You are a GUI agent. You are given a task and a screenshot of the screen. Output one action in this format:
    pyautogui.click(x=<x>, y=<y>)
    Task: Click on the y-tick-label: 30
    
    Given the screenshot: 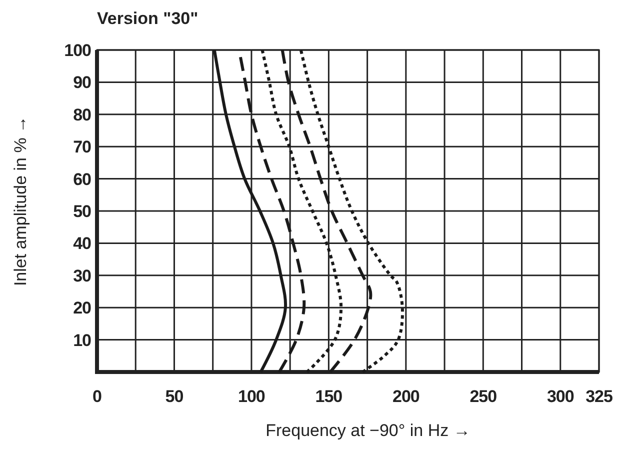 What is the action you would take?
    pyautogui.click(x=82, y=276)
    